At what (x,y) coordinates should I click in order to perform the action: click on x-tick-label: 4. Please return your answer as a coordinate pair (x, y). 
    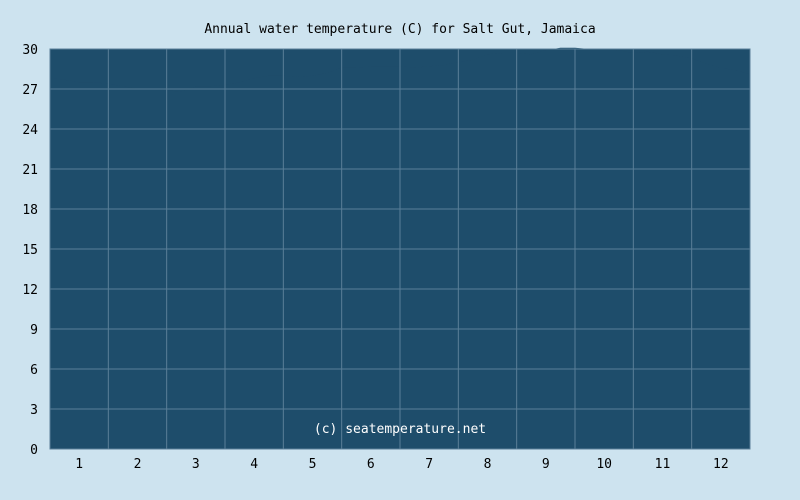
    Looking at the image, I should click on (254, 464).